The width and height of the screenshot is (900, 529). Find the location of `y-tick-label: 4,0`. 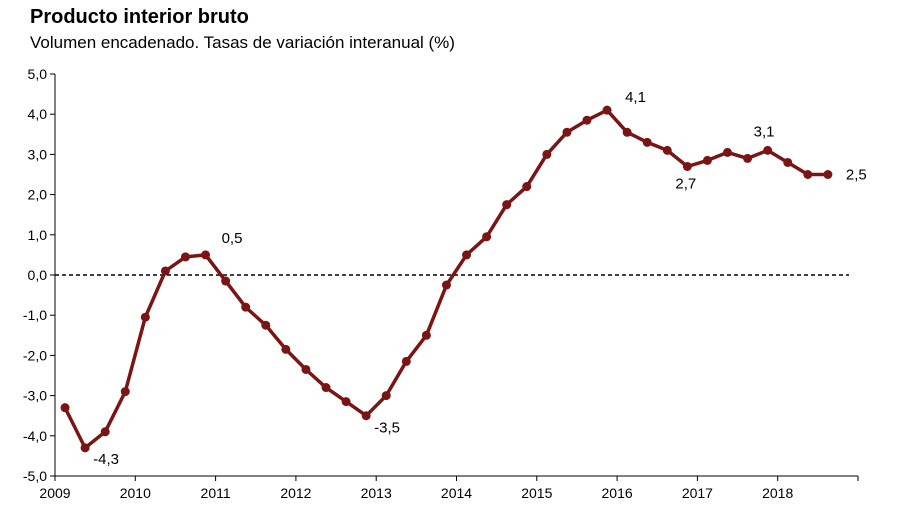

y-tick-label: 4,0 is located at coordinates (38, 114).